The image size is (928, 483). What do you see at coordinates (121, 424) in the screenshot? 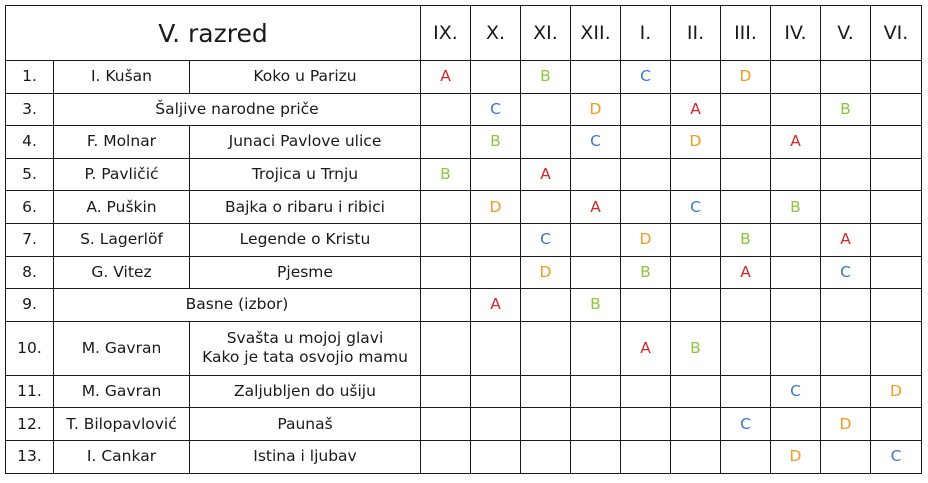
I see `author-cell: T. Bilopavlović` at bounding box center [121, 424].